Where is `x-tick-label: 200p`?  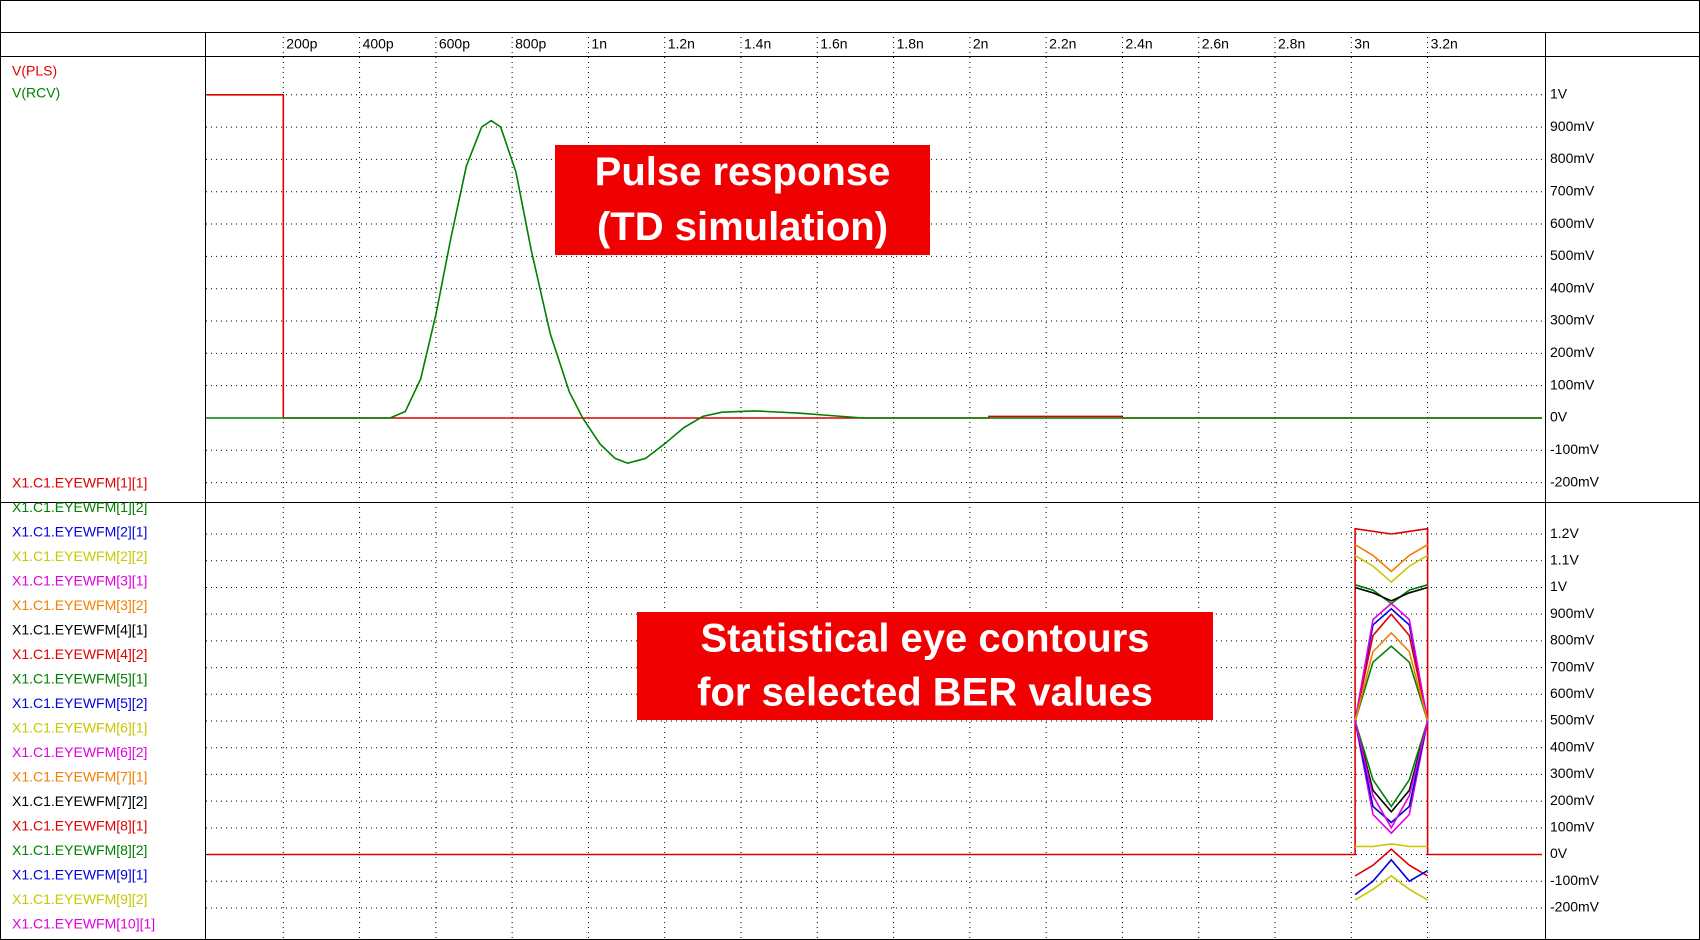 x-tick-label: 200p is located at coordinates (301, 44).